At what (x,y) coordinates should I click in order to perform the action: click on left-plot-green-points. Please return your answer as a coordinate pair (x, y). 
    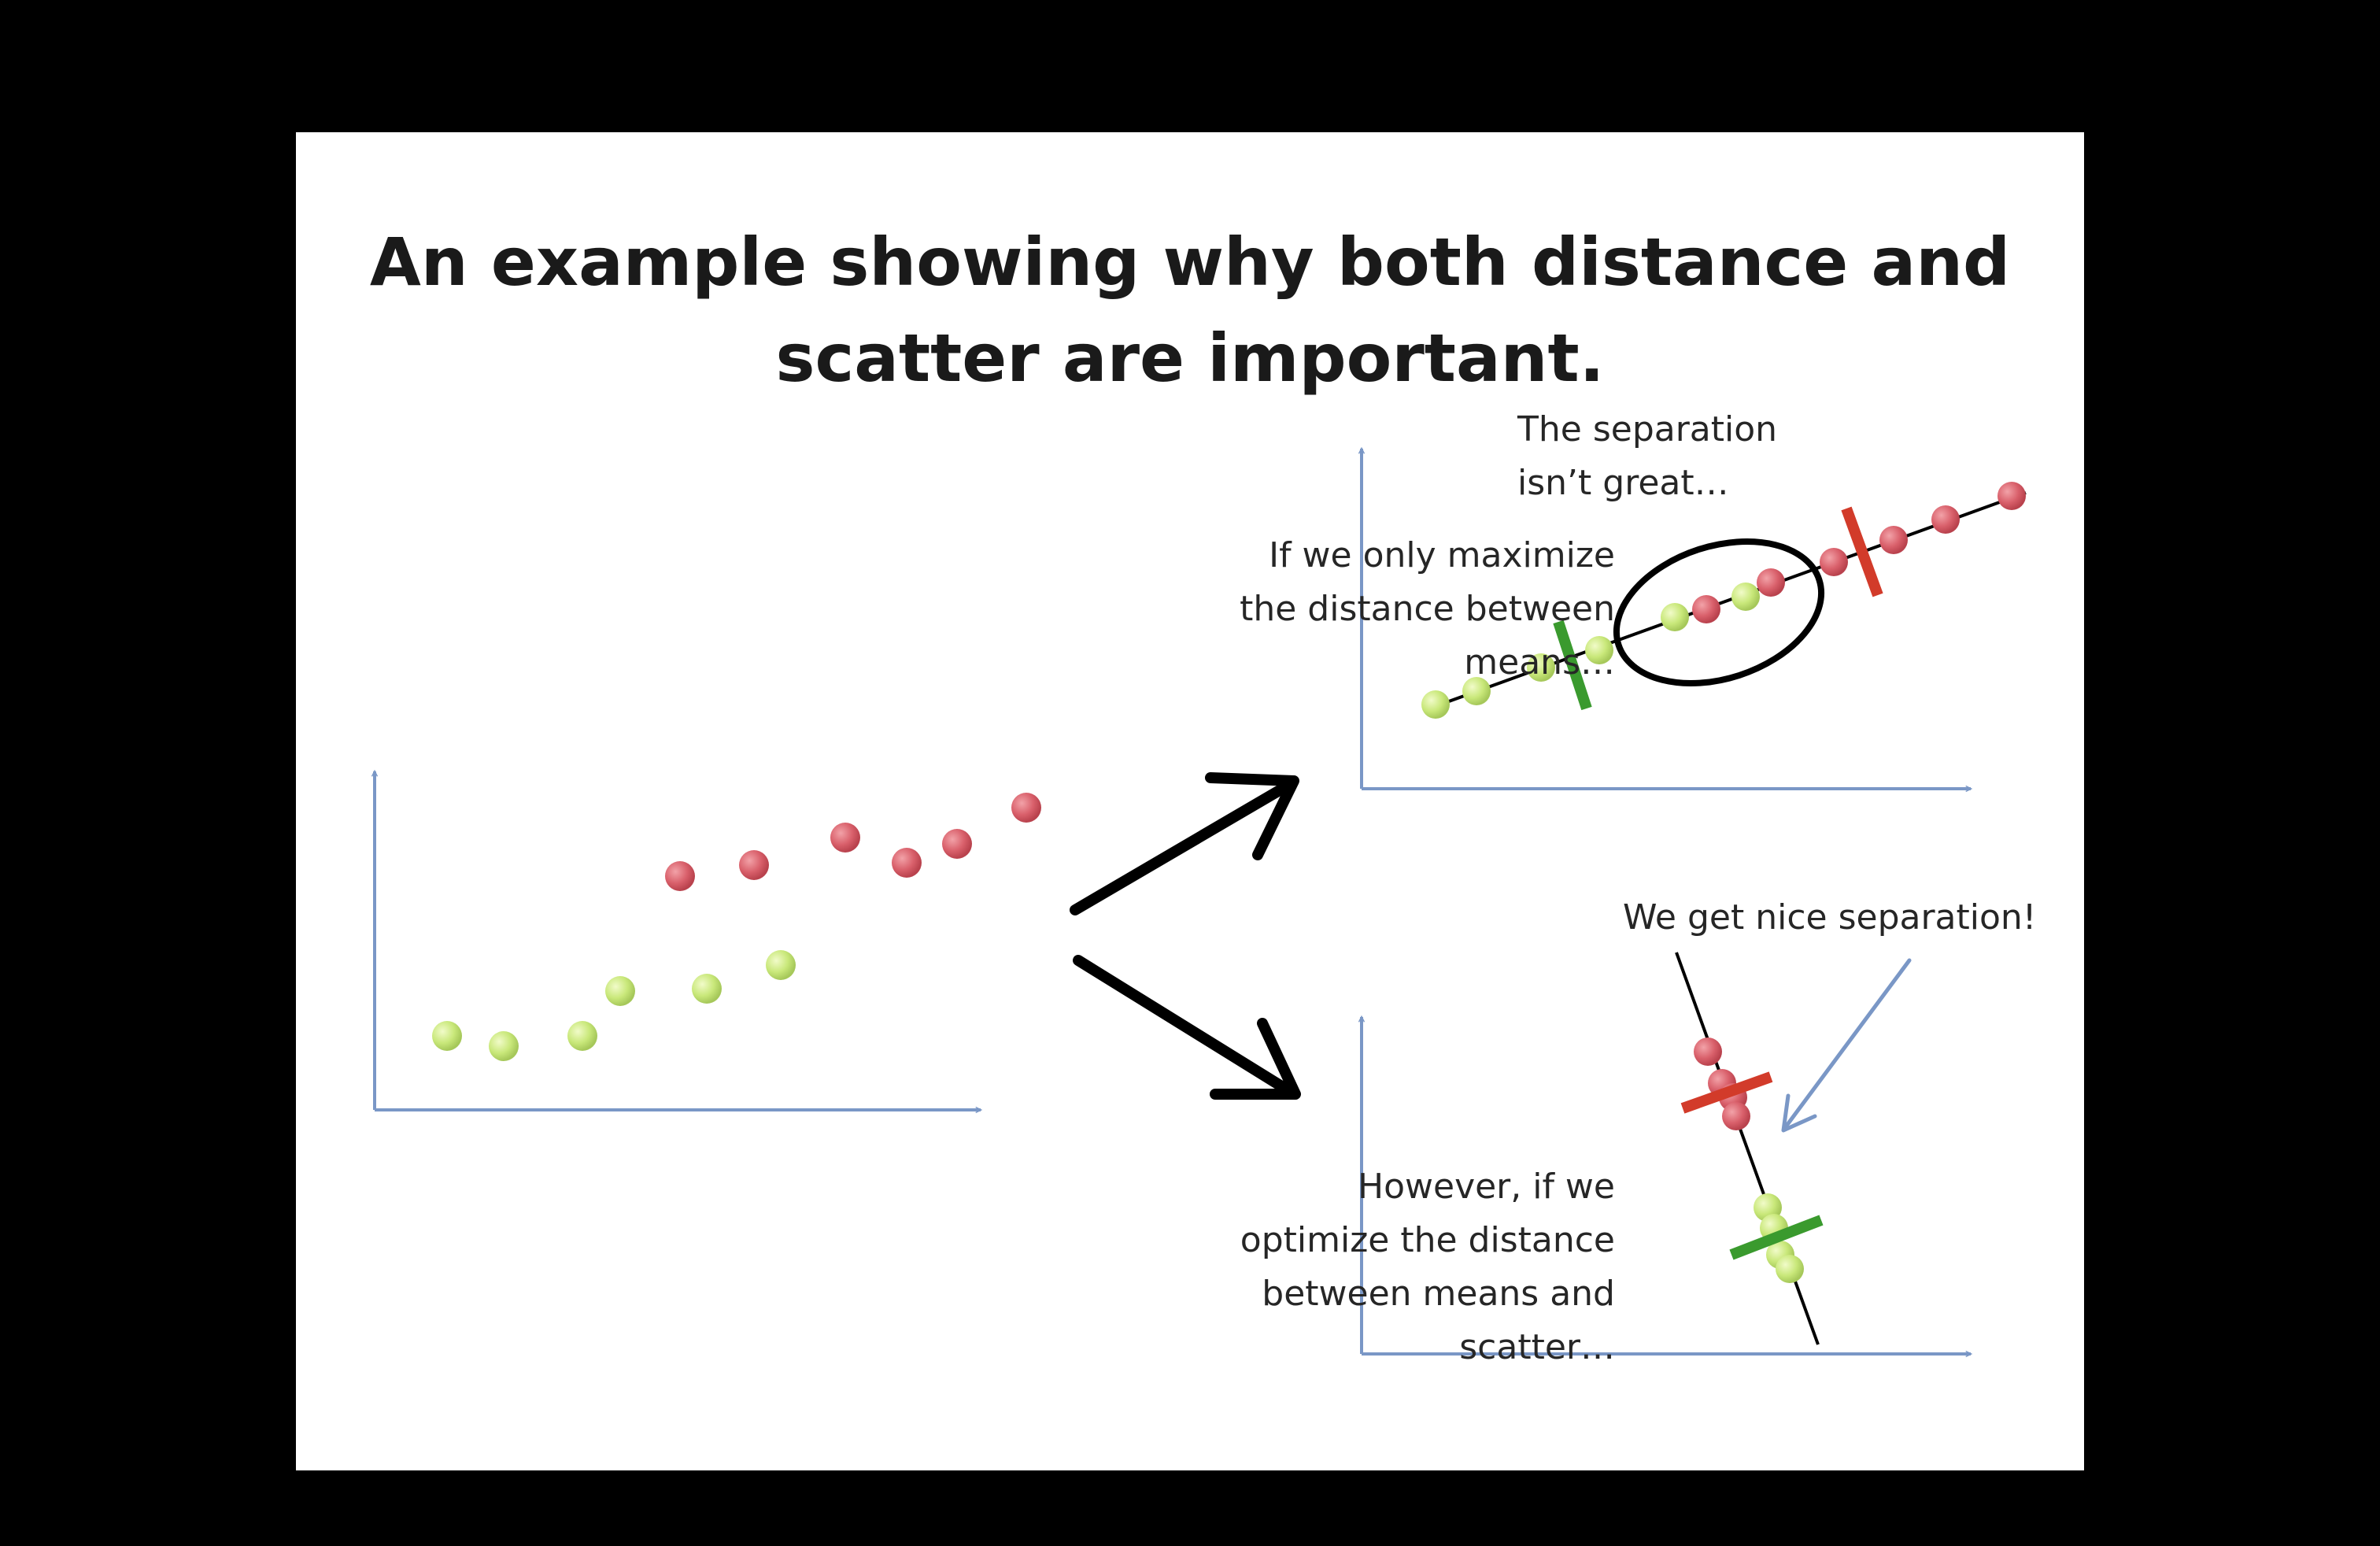
    Looking at the image, I should click on (614, 1005).